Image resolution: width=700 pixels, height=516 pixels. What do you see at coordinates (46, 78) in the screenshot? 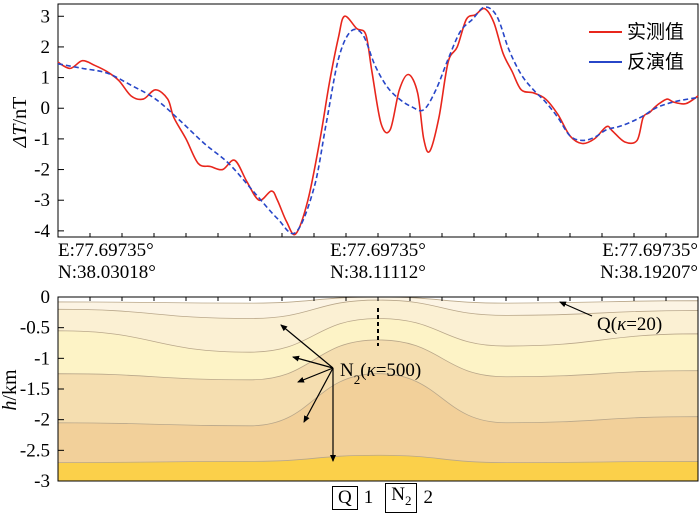
I see `top-y-tick-label: 1` at bounding box center [46, 78].